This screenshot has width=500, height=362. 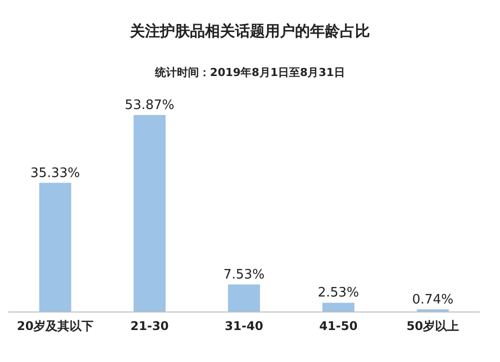 I want to click on chart-title: 关注护肤品相关话题用户的年龄占比, so click(x=249, y=31).